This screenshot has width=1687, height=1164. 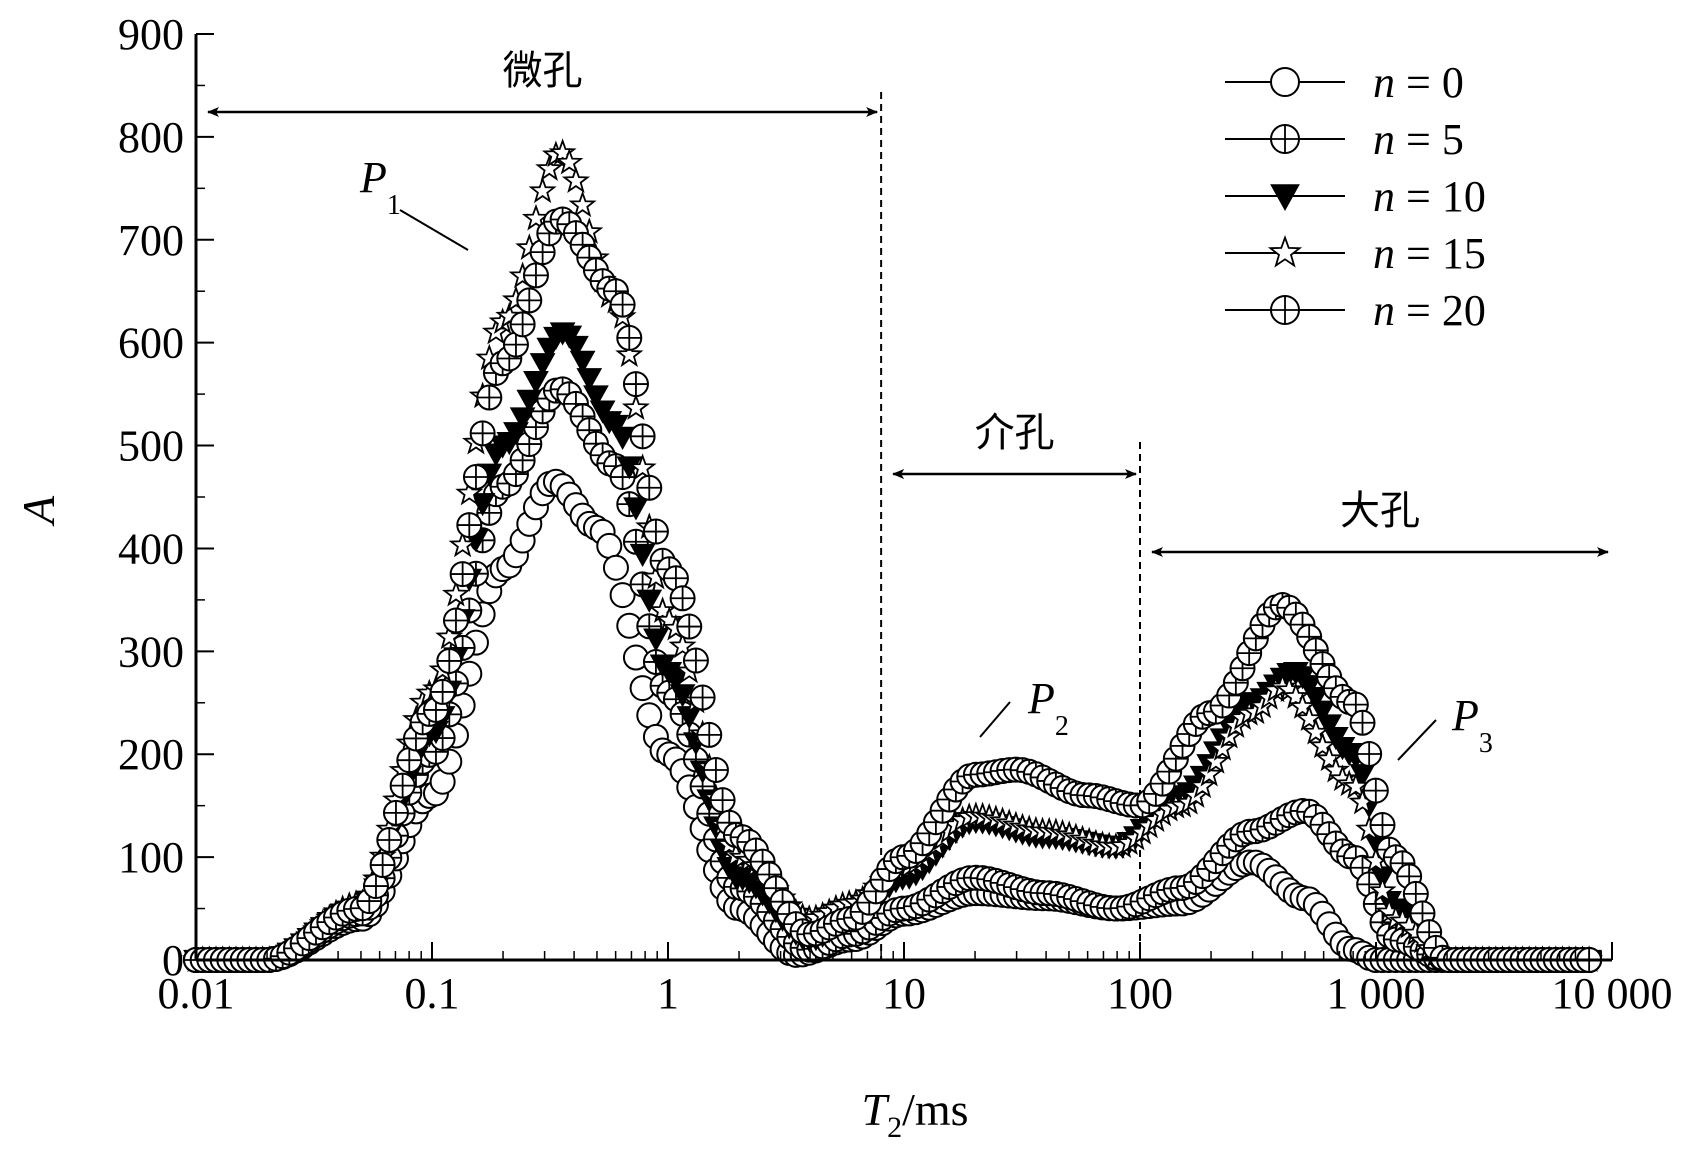 What do you see at coordinates (173, 960) in the screenshot?
I see `y-tick-label: 0` at bounding box center [173, 960].